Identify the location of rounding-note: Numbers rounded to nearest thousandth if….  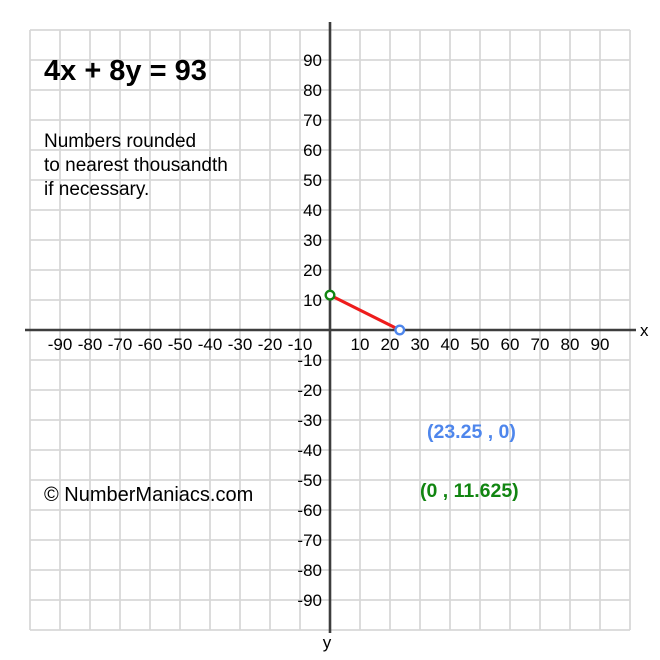
(136, 165).